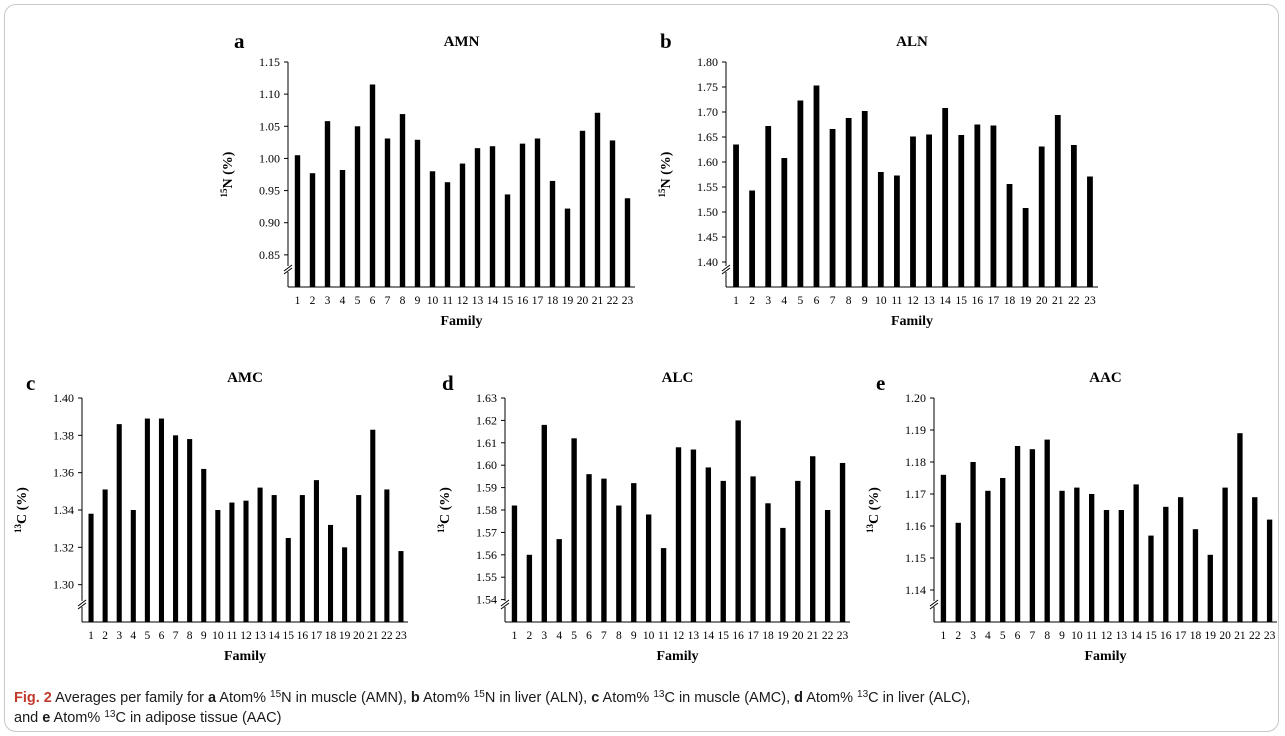  Describe the element at coordinates (346, 698) in the screenshot. I see `caption-text: N in muscle (AMN),` at that location.